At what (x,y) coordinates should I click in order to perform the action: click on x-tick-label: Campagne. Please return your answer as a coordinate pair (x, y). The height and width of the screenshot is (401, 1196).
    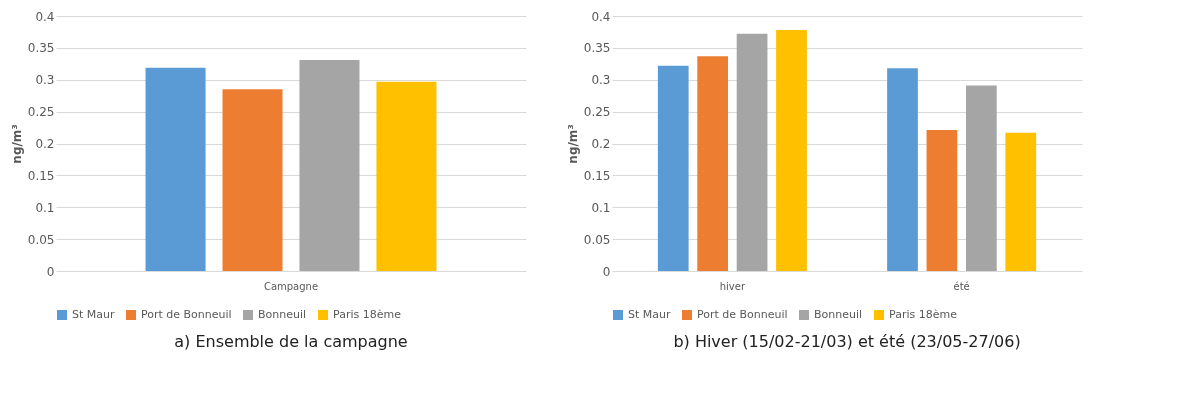
    Looking at the image, I should click on (291, 286).